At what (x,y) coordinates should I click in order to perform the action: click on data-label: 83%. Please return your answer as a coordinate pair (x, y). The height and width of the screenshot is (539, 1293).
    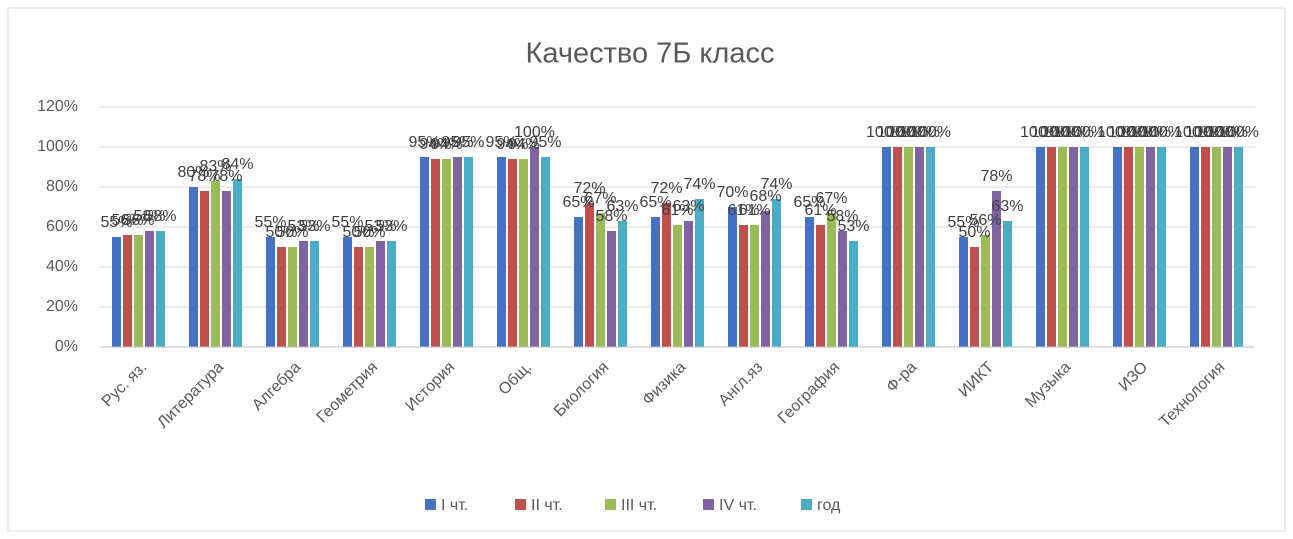
    Looking at the image, I should click on (215, 166).